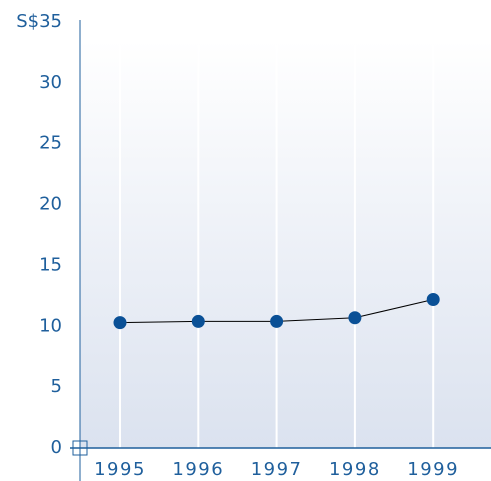  Describe the element at coordinates (80, 448) in the screenshot. I see `origin-box` at that location.